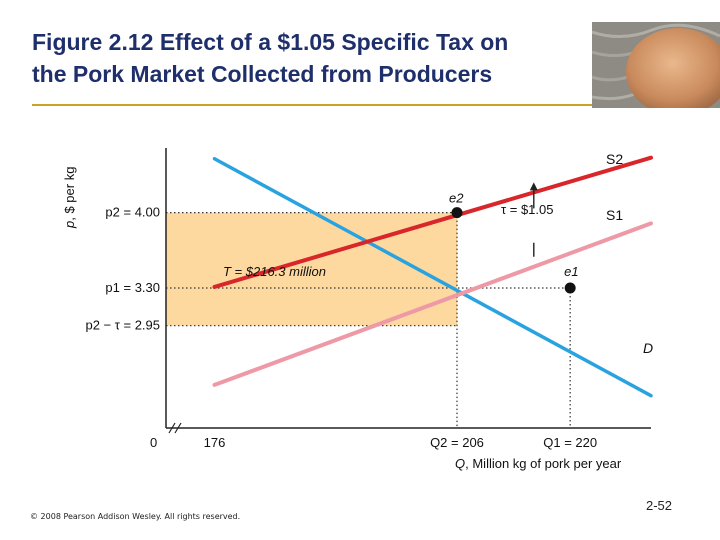 The height and width of the screenshot is (540, 720). I want to click on y-axis-var: p, so click(69, 225).